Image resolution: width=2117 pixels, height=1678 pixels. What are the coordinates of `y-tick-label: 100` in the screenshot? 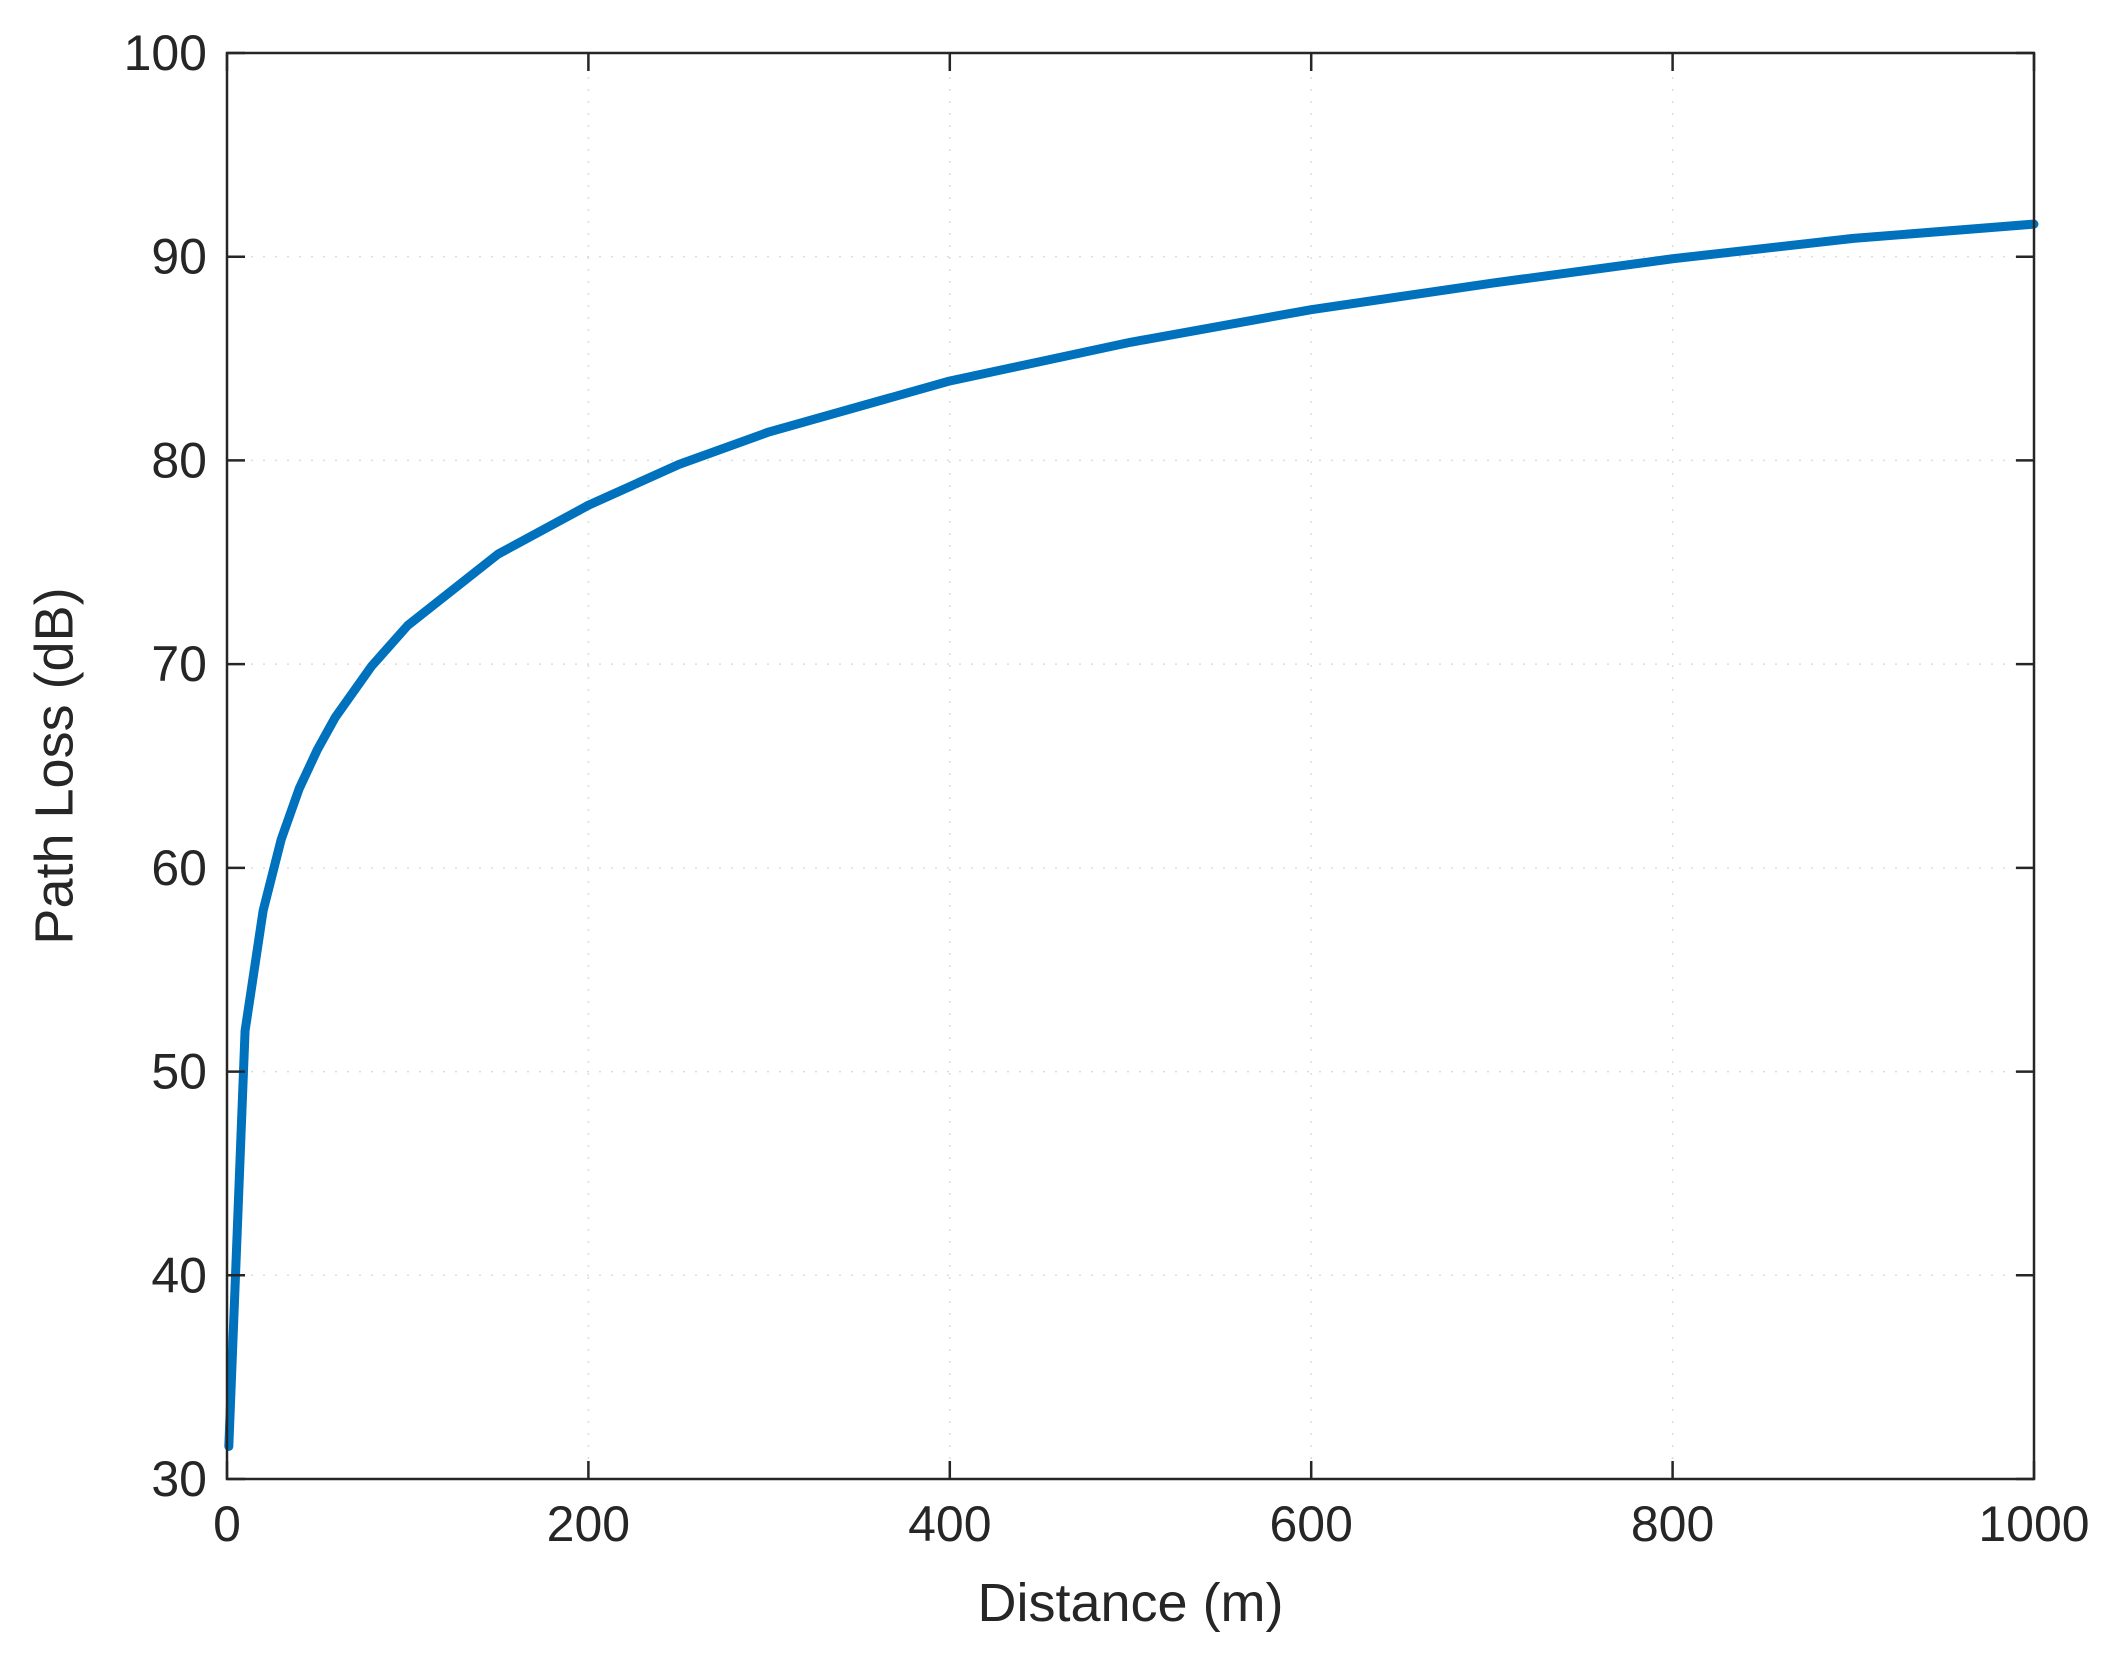 It's located at (165, 53).